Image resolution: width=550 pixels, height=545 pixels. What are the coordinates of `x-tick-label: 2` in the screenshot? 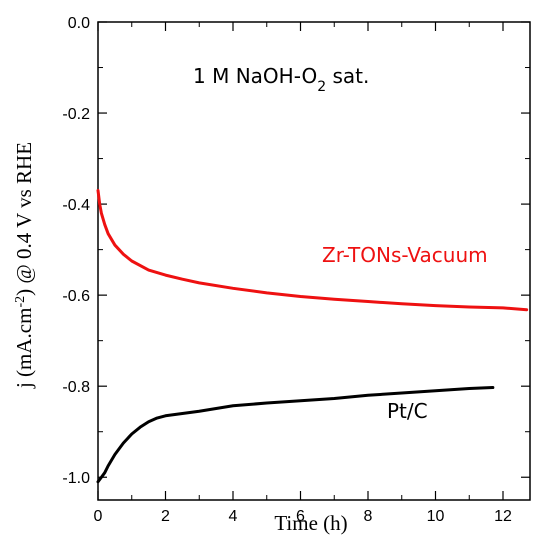 It's located at (165, 516).